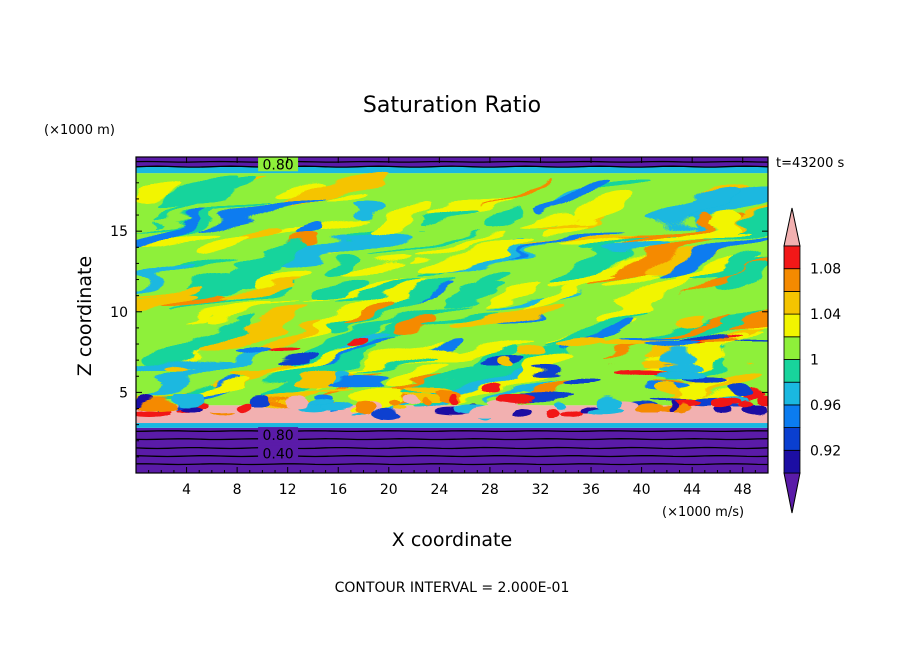  I want to click on y-tick-label: 15, so click(119, 232).